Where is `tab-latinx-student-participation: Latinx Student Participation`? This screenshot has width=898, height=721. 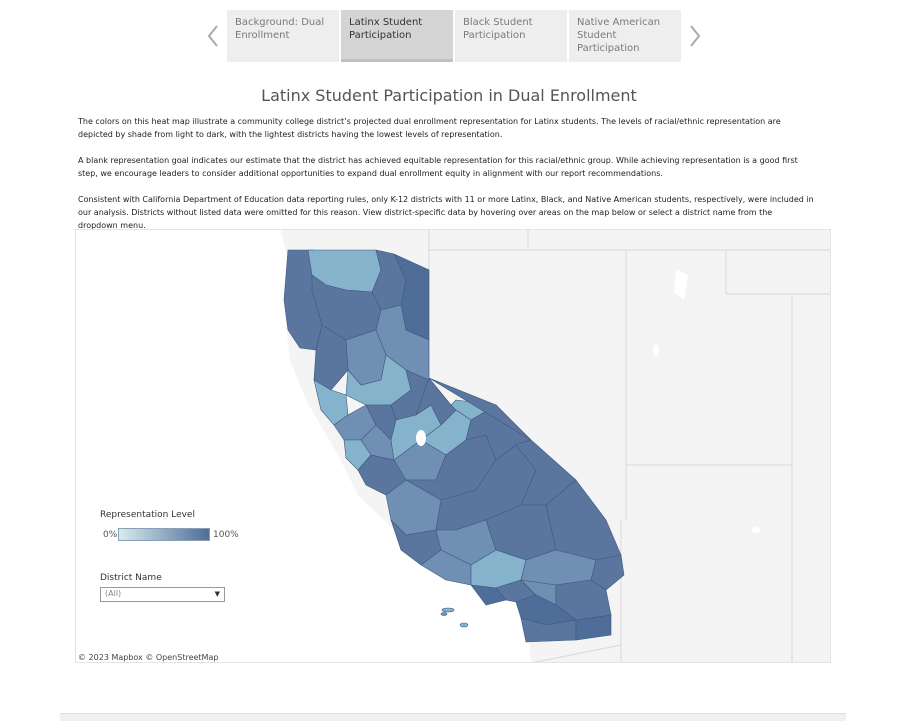
tab-latinx-student-participation: Latinx Student Participation is located at coordinates (397, 36).